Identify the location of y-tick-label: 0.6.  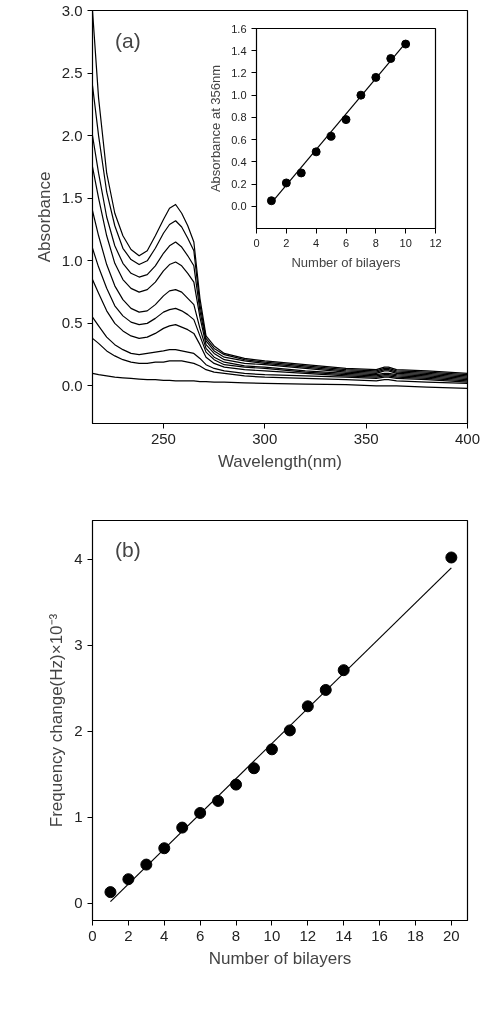
(239, 139).